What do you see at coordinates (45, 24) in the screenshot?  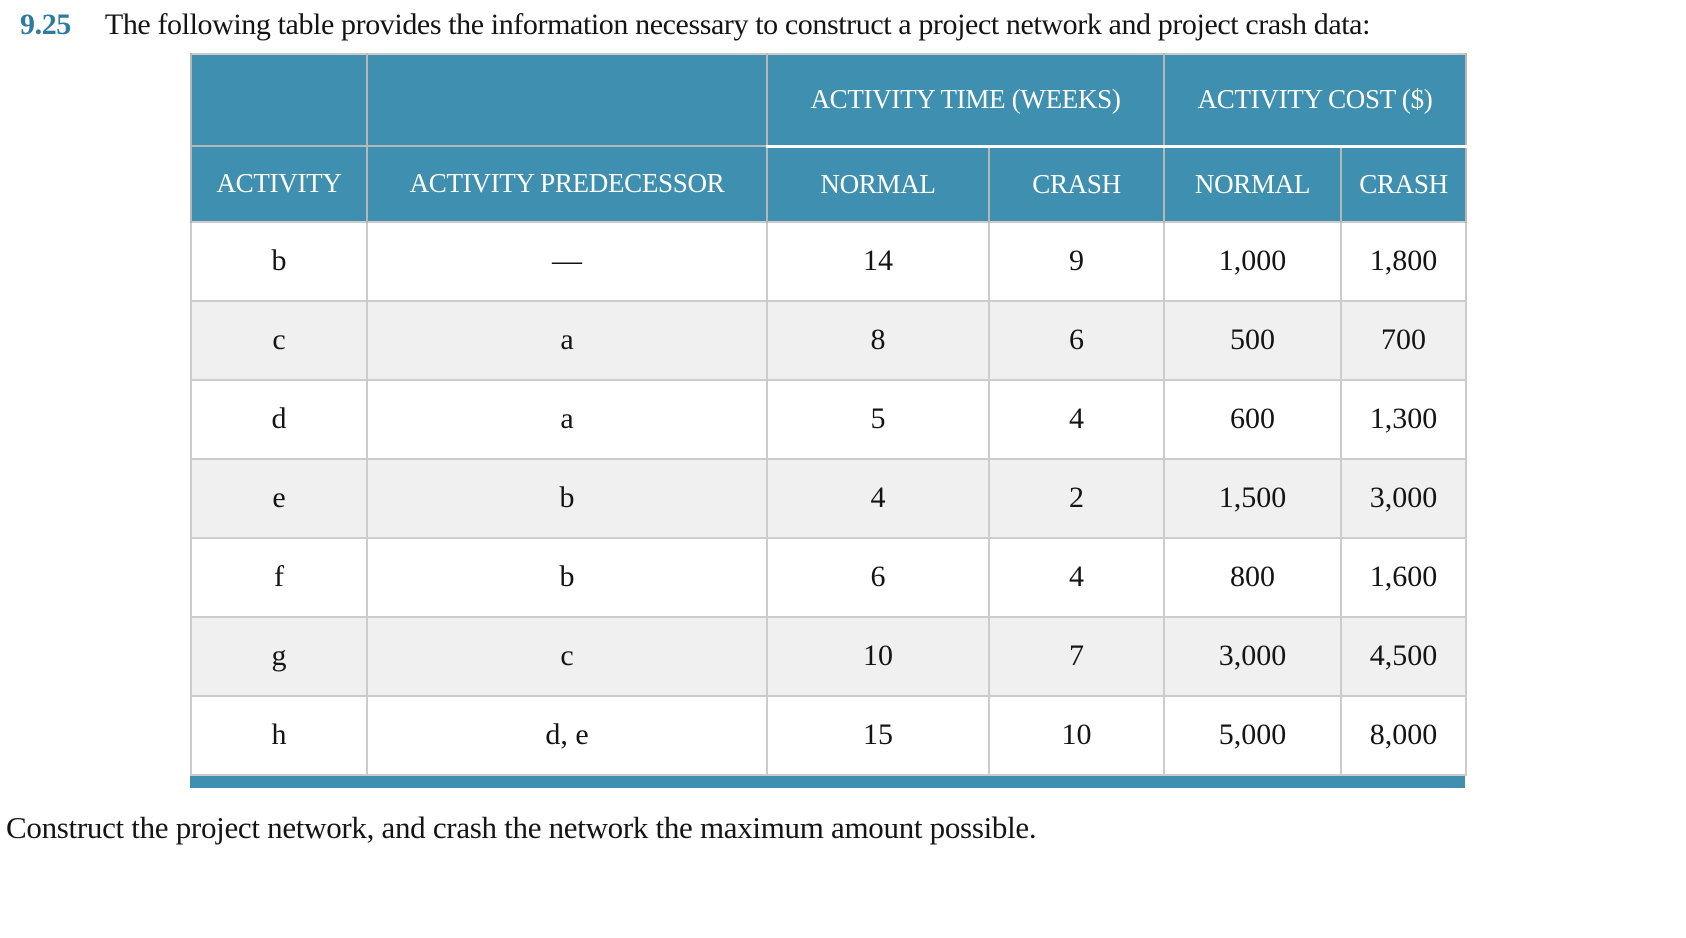 I see `problem-number: 9.25` at bounding box center [45, 24].